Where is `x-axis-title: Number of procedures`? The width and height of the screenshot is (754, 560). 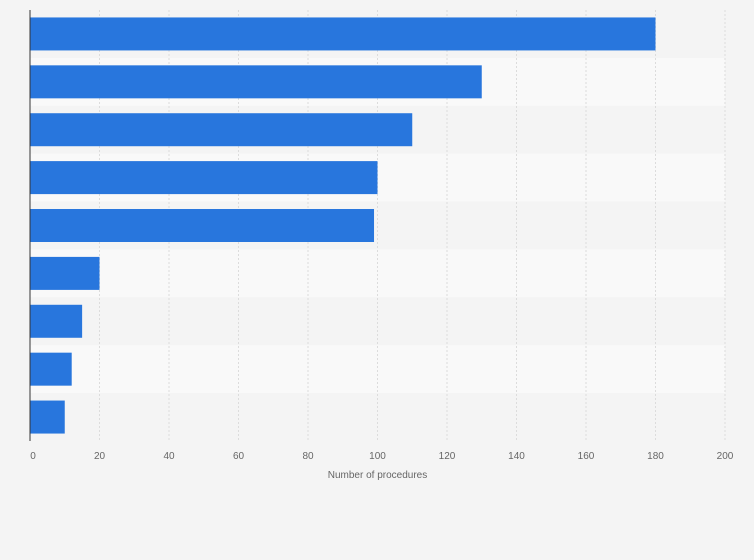
x-axis-title: Number of procedures is located at coordinates (378, 475).